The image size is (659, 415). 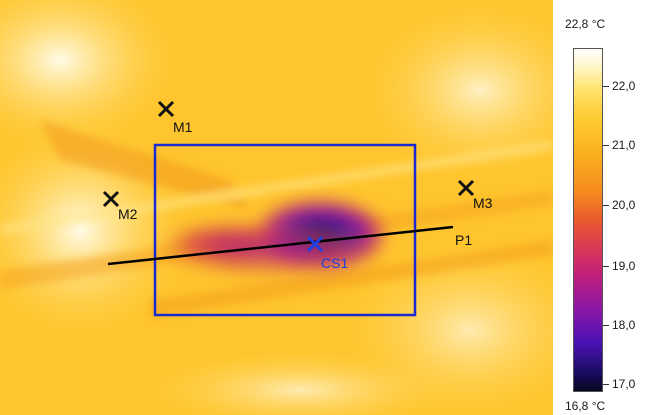 What do you see at coordinates (585, 406) in the screenshot?
I see `scale-min-label: 16,8 °C` at bounding box center [585, 406].